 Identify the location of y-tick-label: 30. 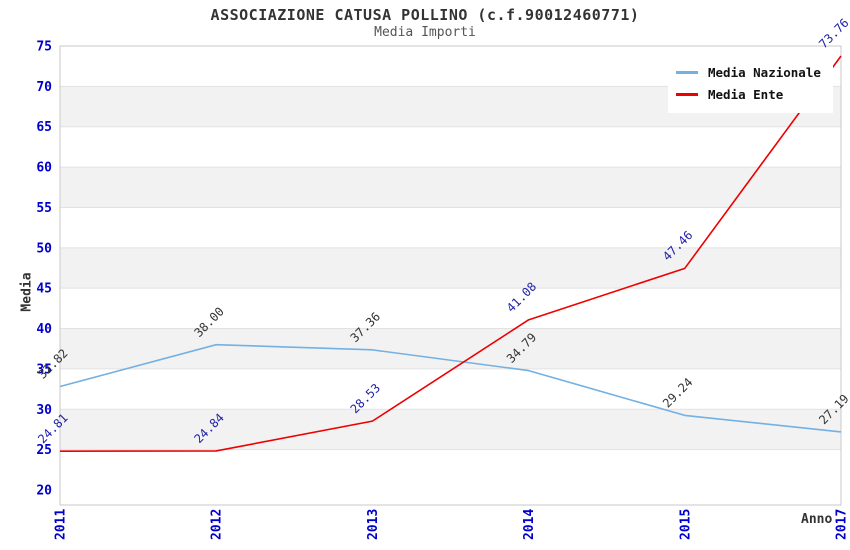
(44, 410).